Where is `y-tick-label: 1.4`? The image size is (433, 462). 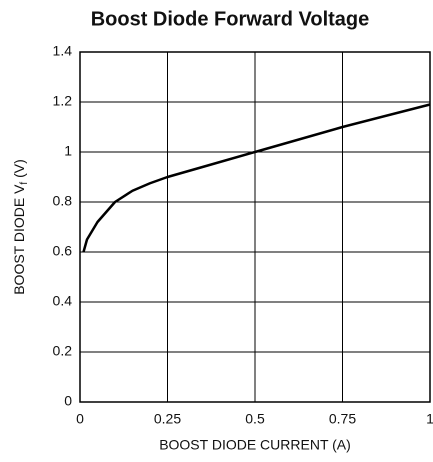 y-tick-label: 1.4 is located at coordinates (63, 51).